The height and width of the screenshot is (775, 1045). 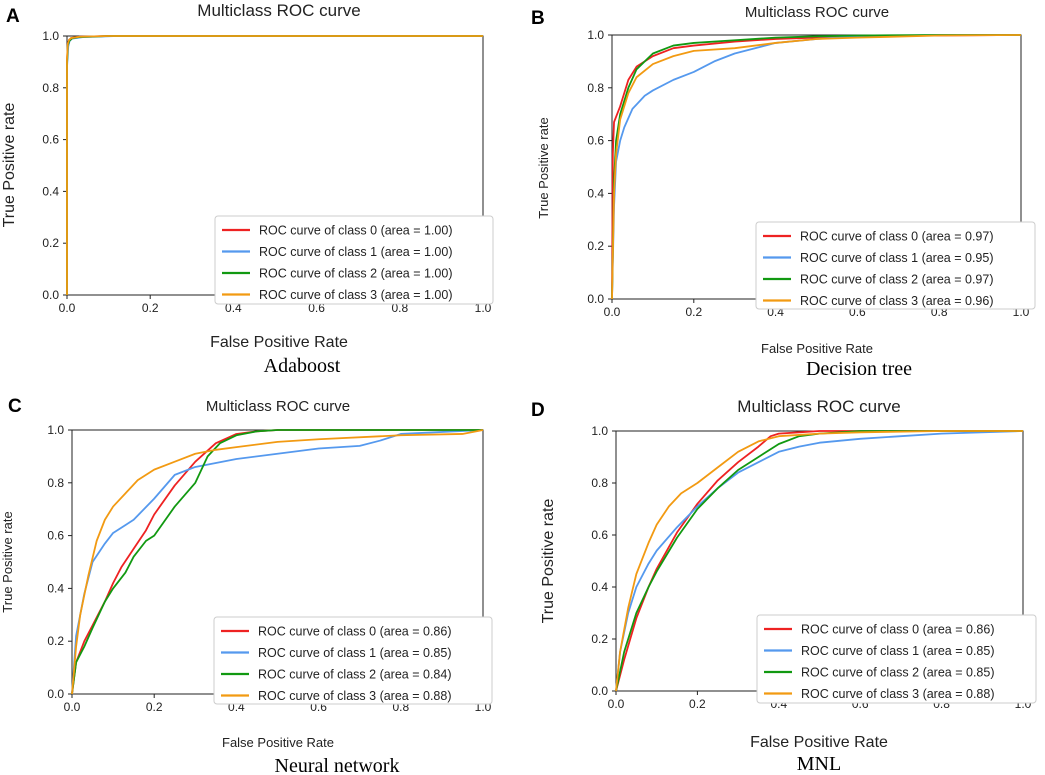 I want to click on legend-entry: ROC curve of class 2 (area = 0.97), so click(x=896, y=280).